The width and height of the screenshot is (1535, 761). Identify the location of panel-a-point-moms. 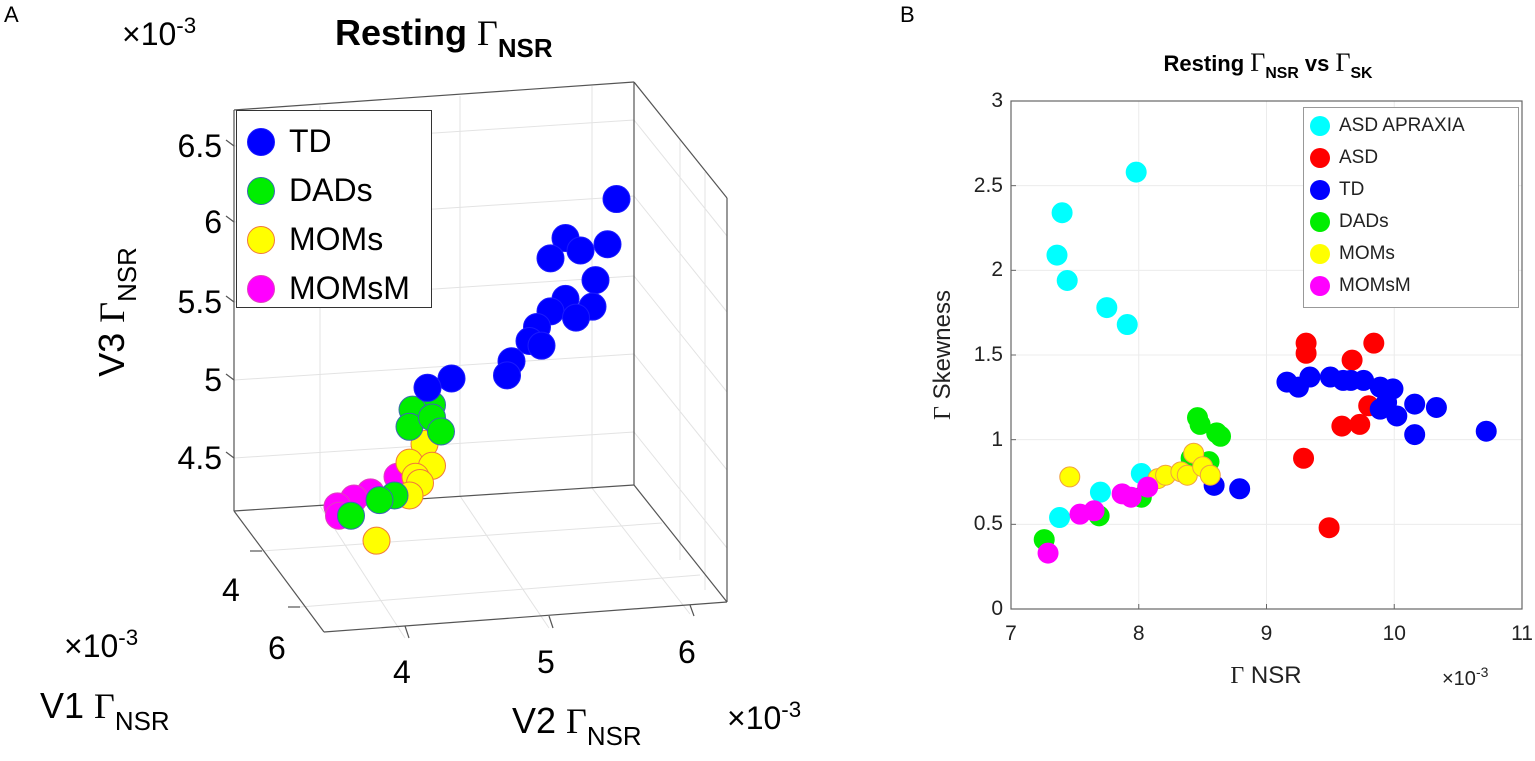
(376, 540).